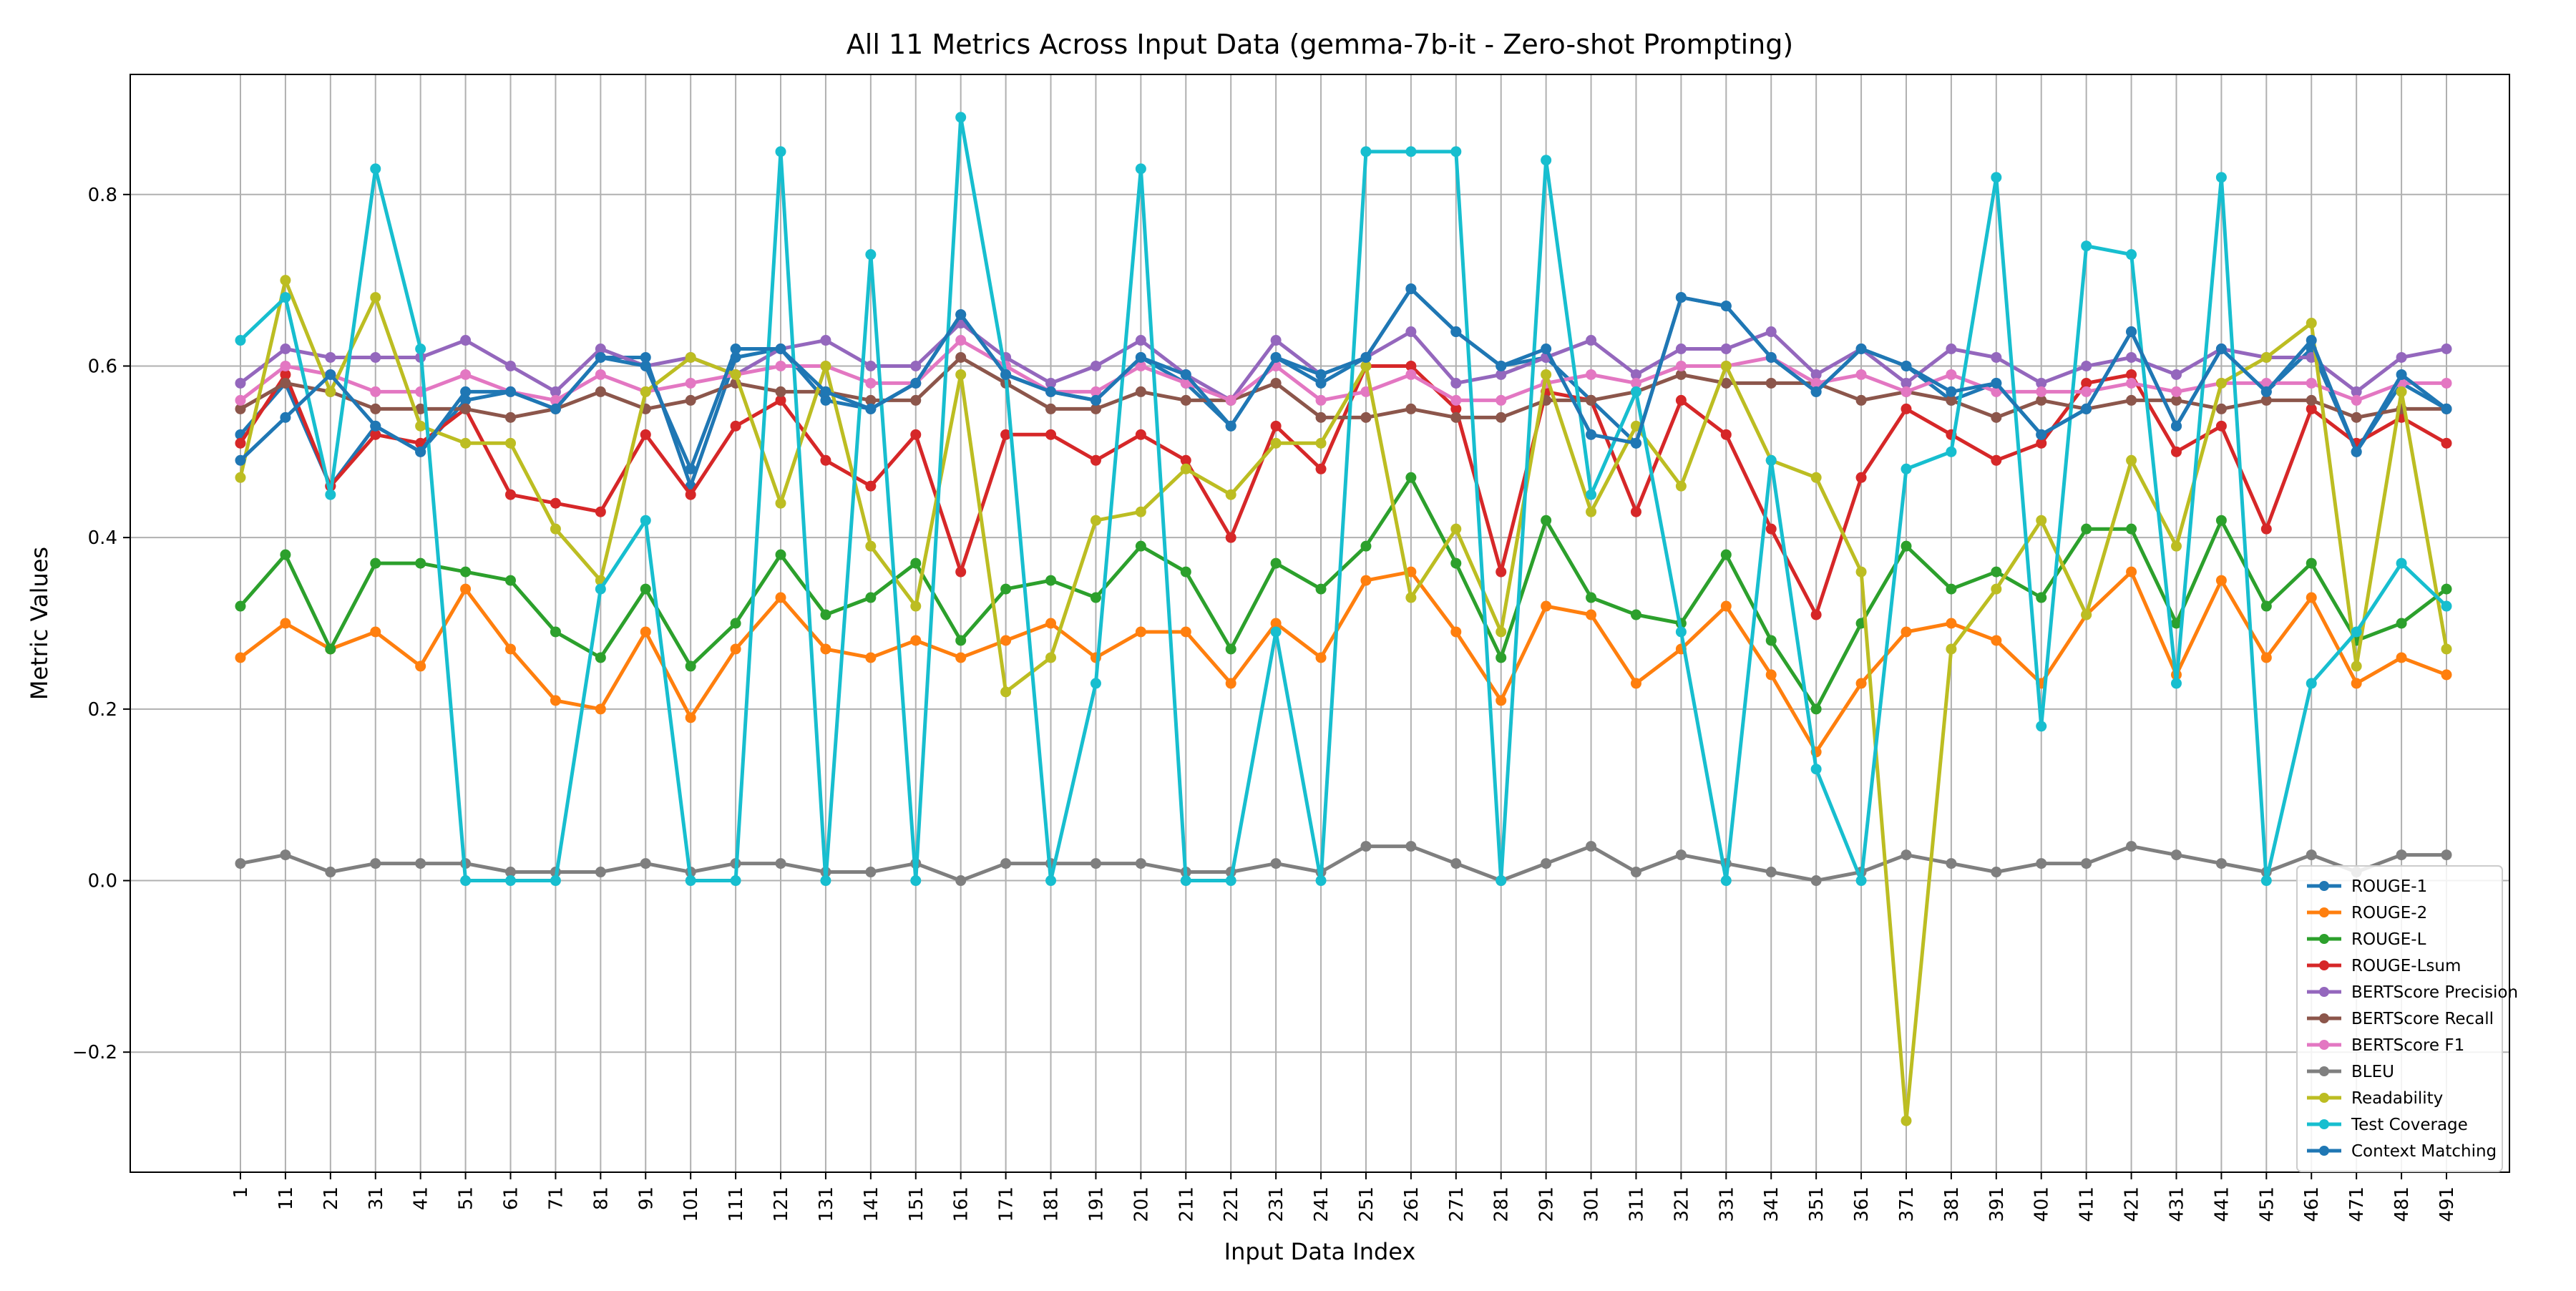 Image resolution: width=2576 pixels, height=1291 pixels. I want to click on legend-item: BERTScore Recall, so click(2400, 1019).